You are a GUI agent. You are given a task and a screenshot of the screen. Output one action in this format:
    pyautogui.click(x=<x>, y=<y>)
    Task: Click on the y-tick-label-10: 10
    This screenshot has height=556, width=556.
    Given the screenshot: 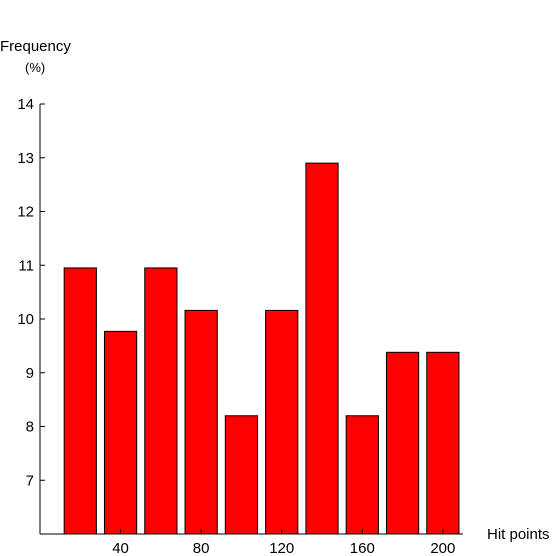 What is the action you would take?
    pyautogui.click(x=25, y=319)
    